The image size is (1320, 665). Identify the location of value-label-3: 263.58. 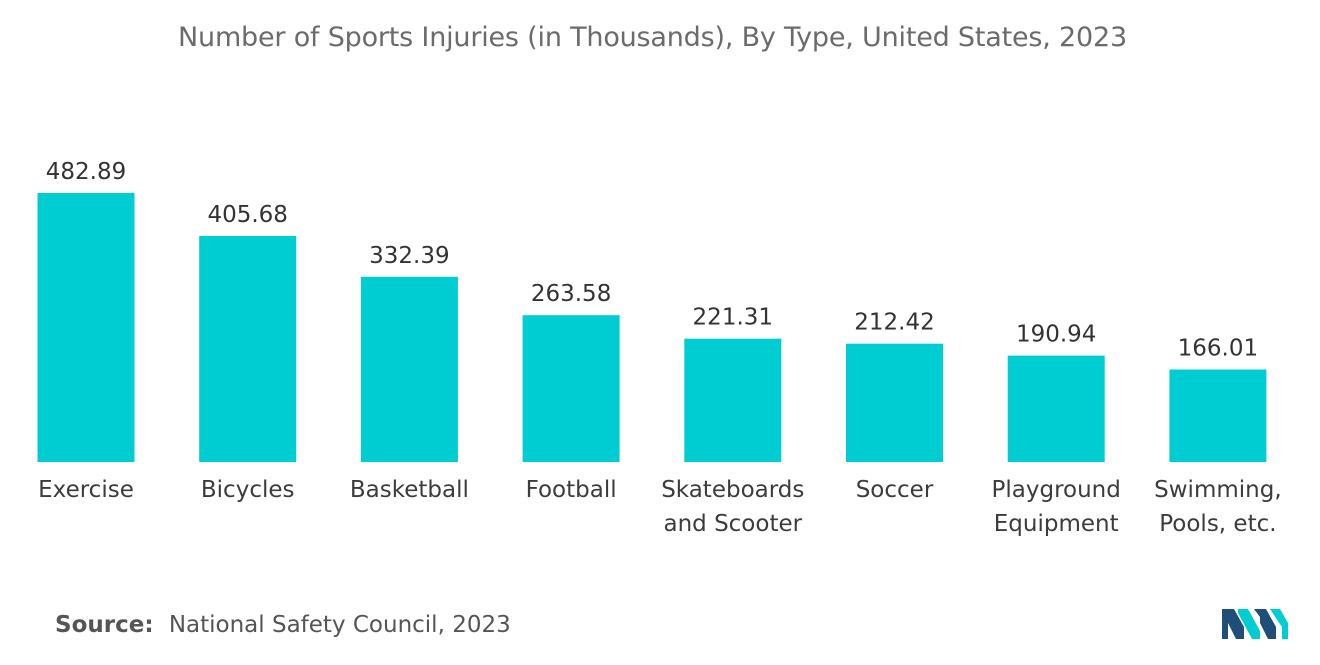
(571, 294).